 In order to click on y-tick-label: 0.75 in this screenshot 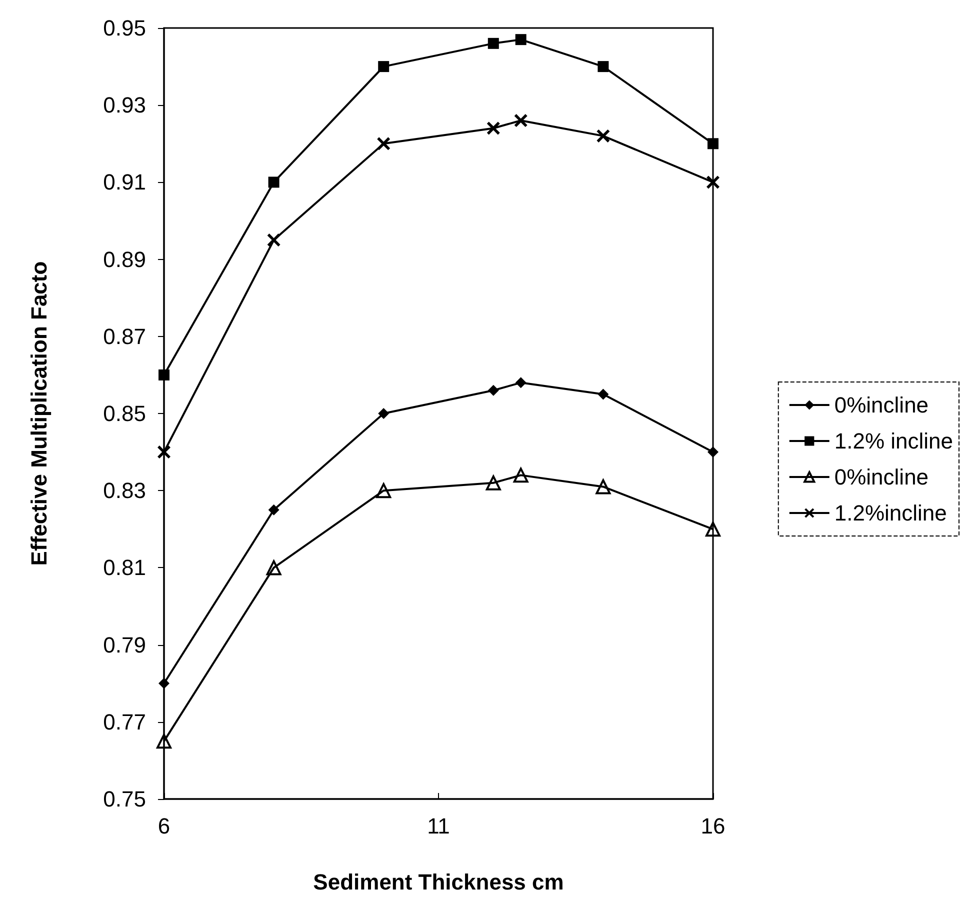, I will do `click(124, 799)`.